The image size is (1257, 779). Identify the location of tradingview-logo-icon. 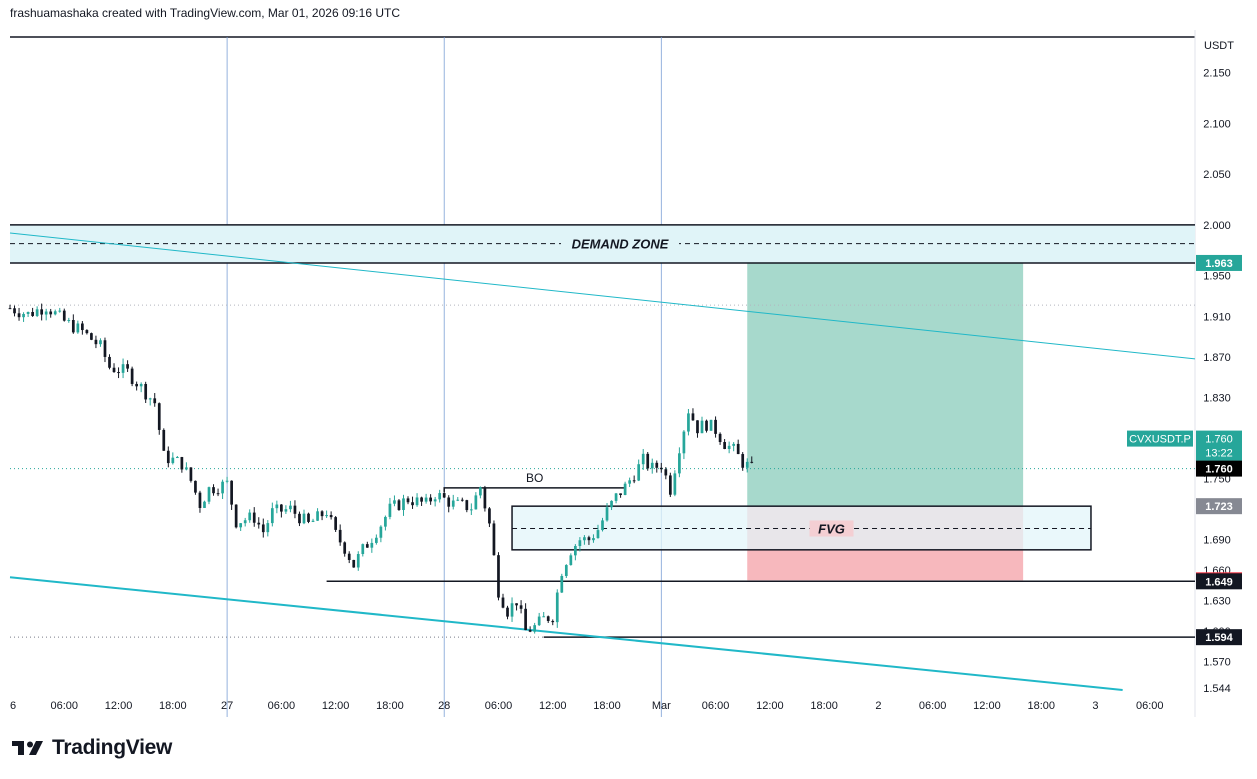
(27, 748).